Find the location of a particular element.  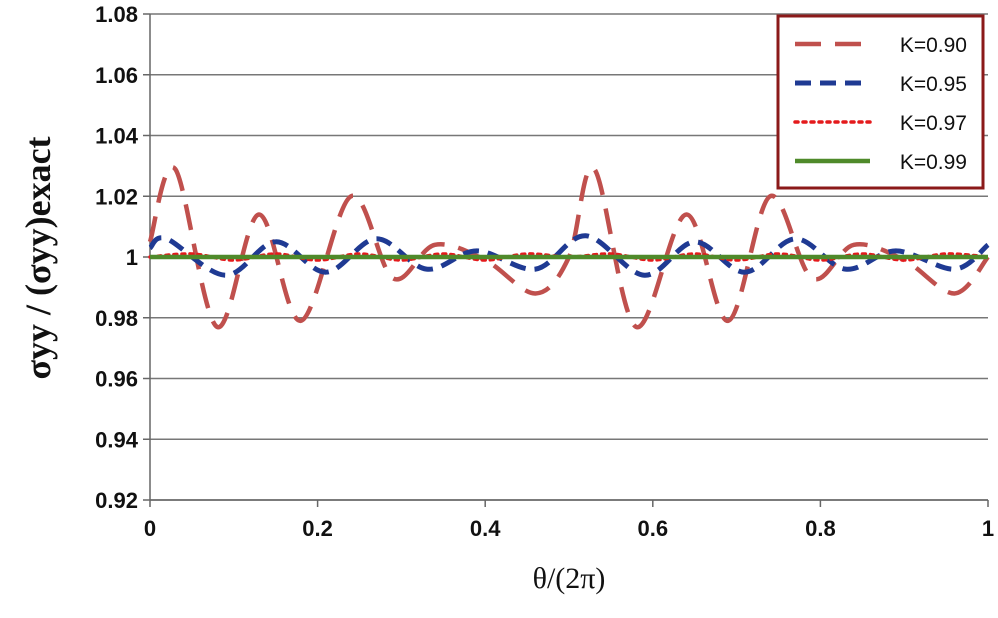

x-tick-label: 0.8 is located at coordinates (820, 528).